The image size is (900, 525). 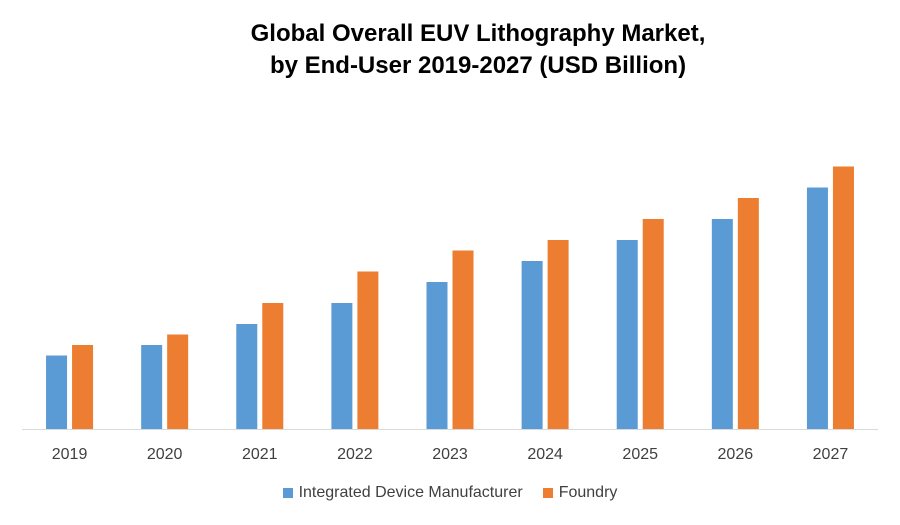 I want to click on bar-foundry-2021, so click(x=273, y=366).